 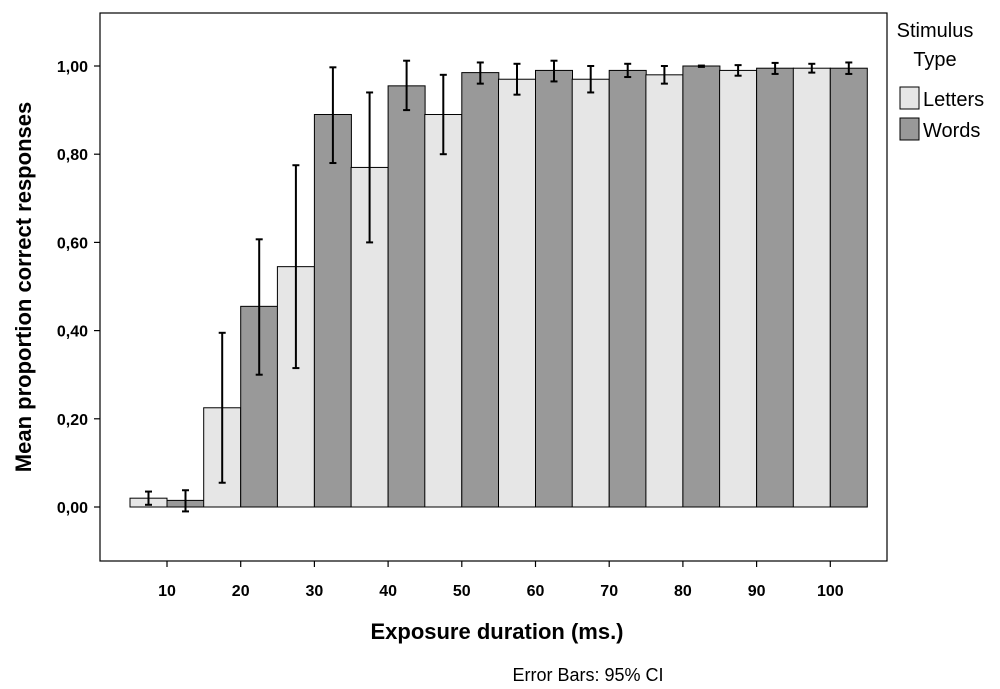 What do you see at coordinates (496, 631) in the screenshot?
I see `x-axis-title: Exposure duration (ms.)` at bounding box center [496, 631].